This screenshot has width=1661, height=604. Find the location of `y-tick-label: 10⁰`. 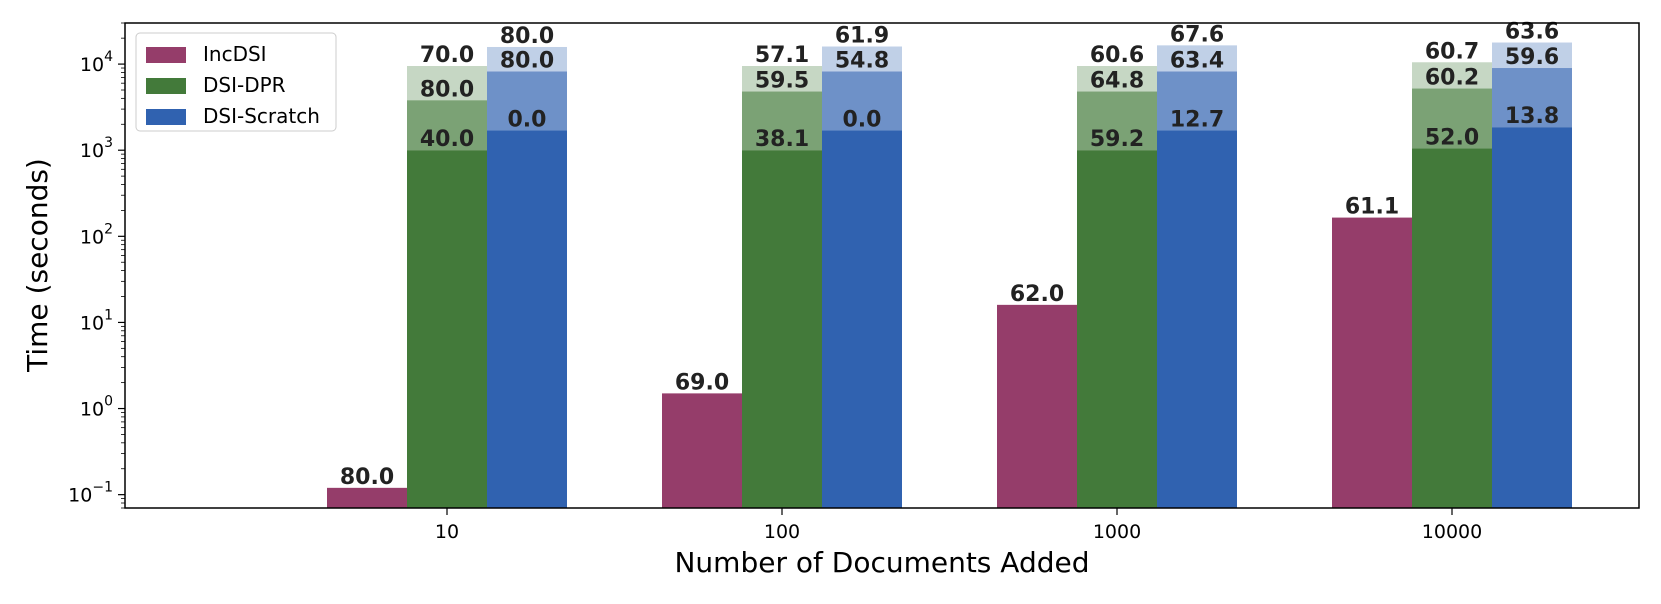

y-tick-label: 10⁰ is located at coordinates (96, 407).